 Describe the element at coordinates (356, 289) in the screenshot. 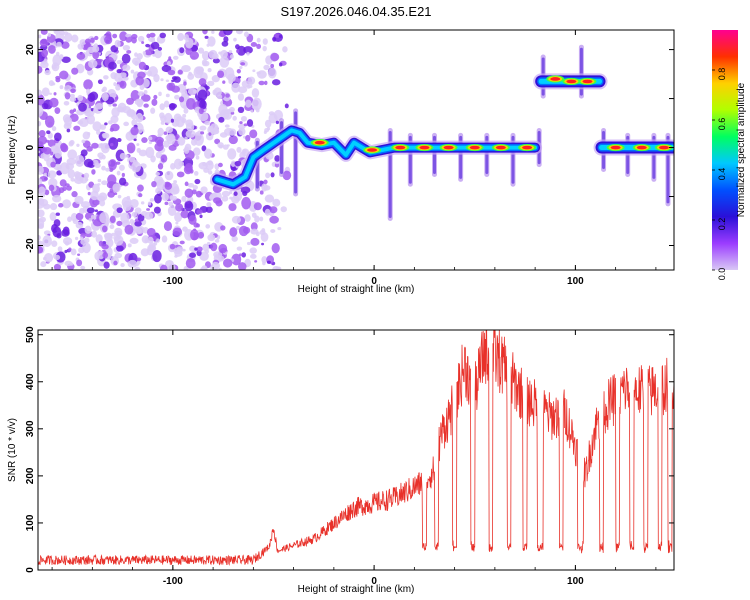

I see `spectrogram-x-label: Height of straight line (km)` at that location.